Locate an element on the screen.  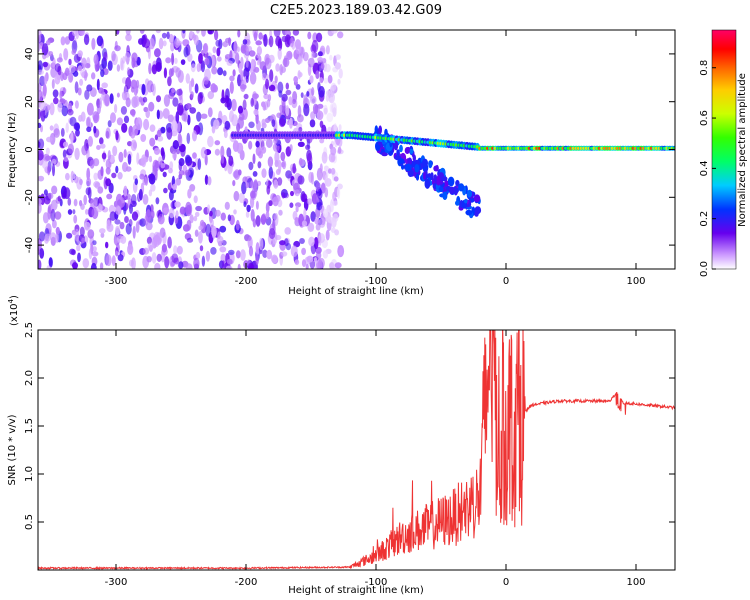
y-tick-label-4: 40 is located at coordinates (29, 54).